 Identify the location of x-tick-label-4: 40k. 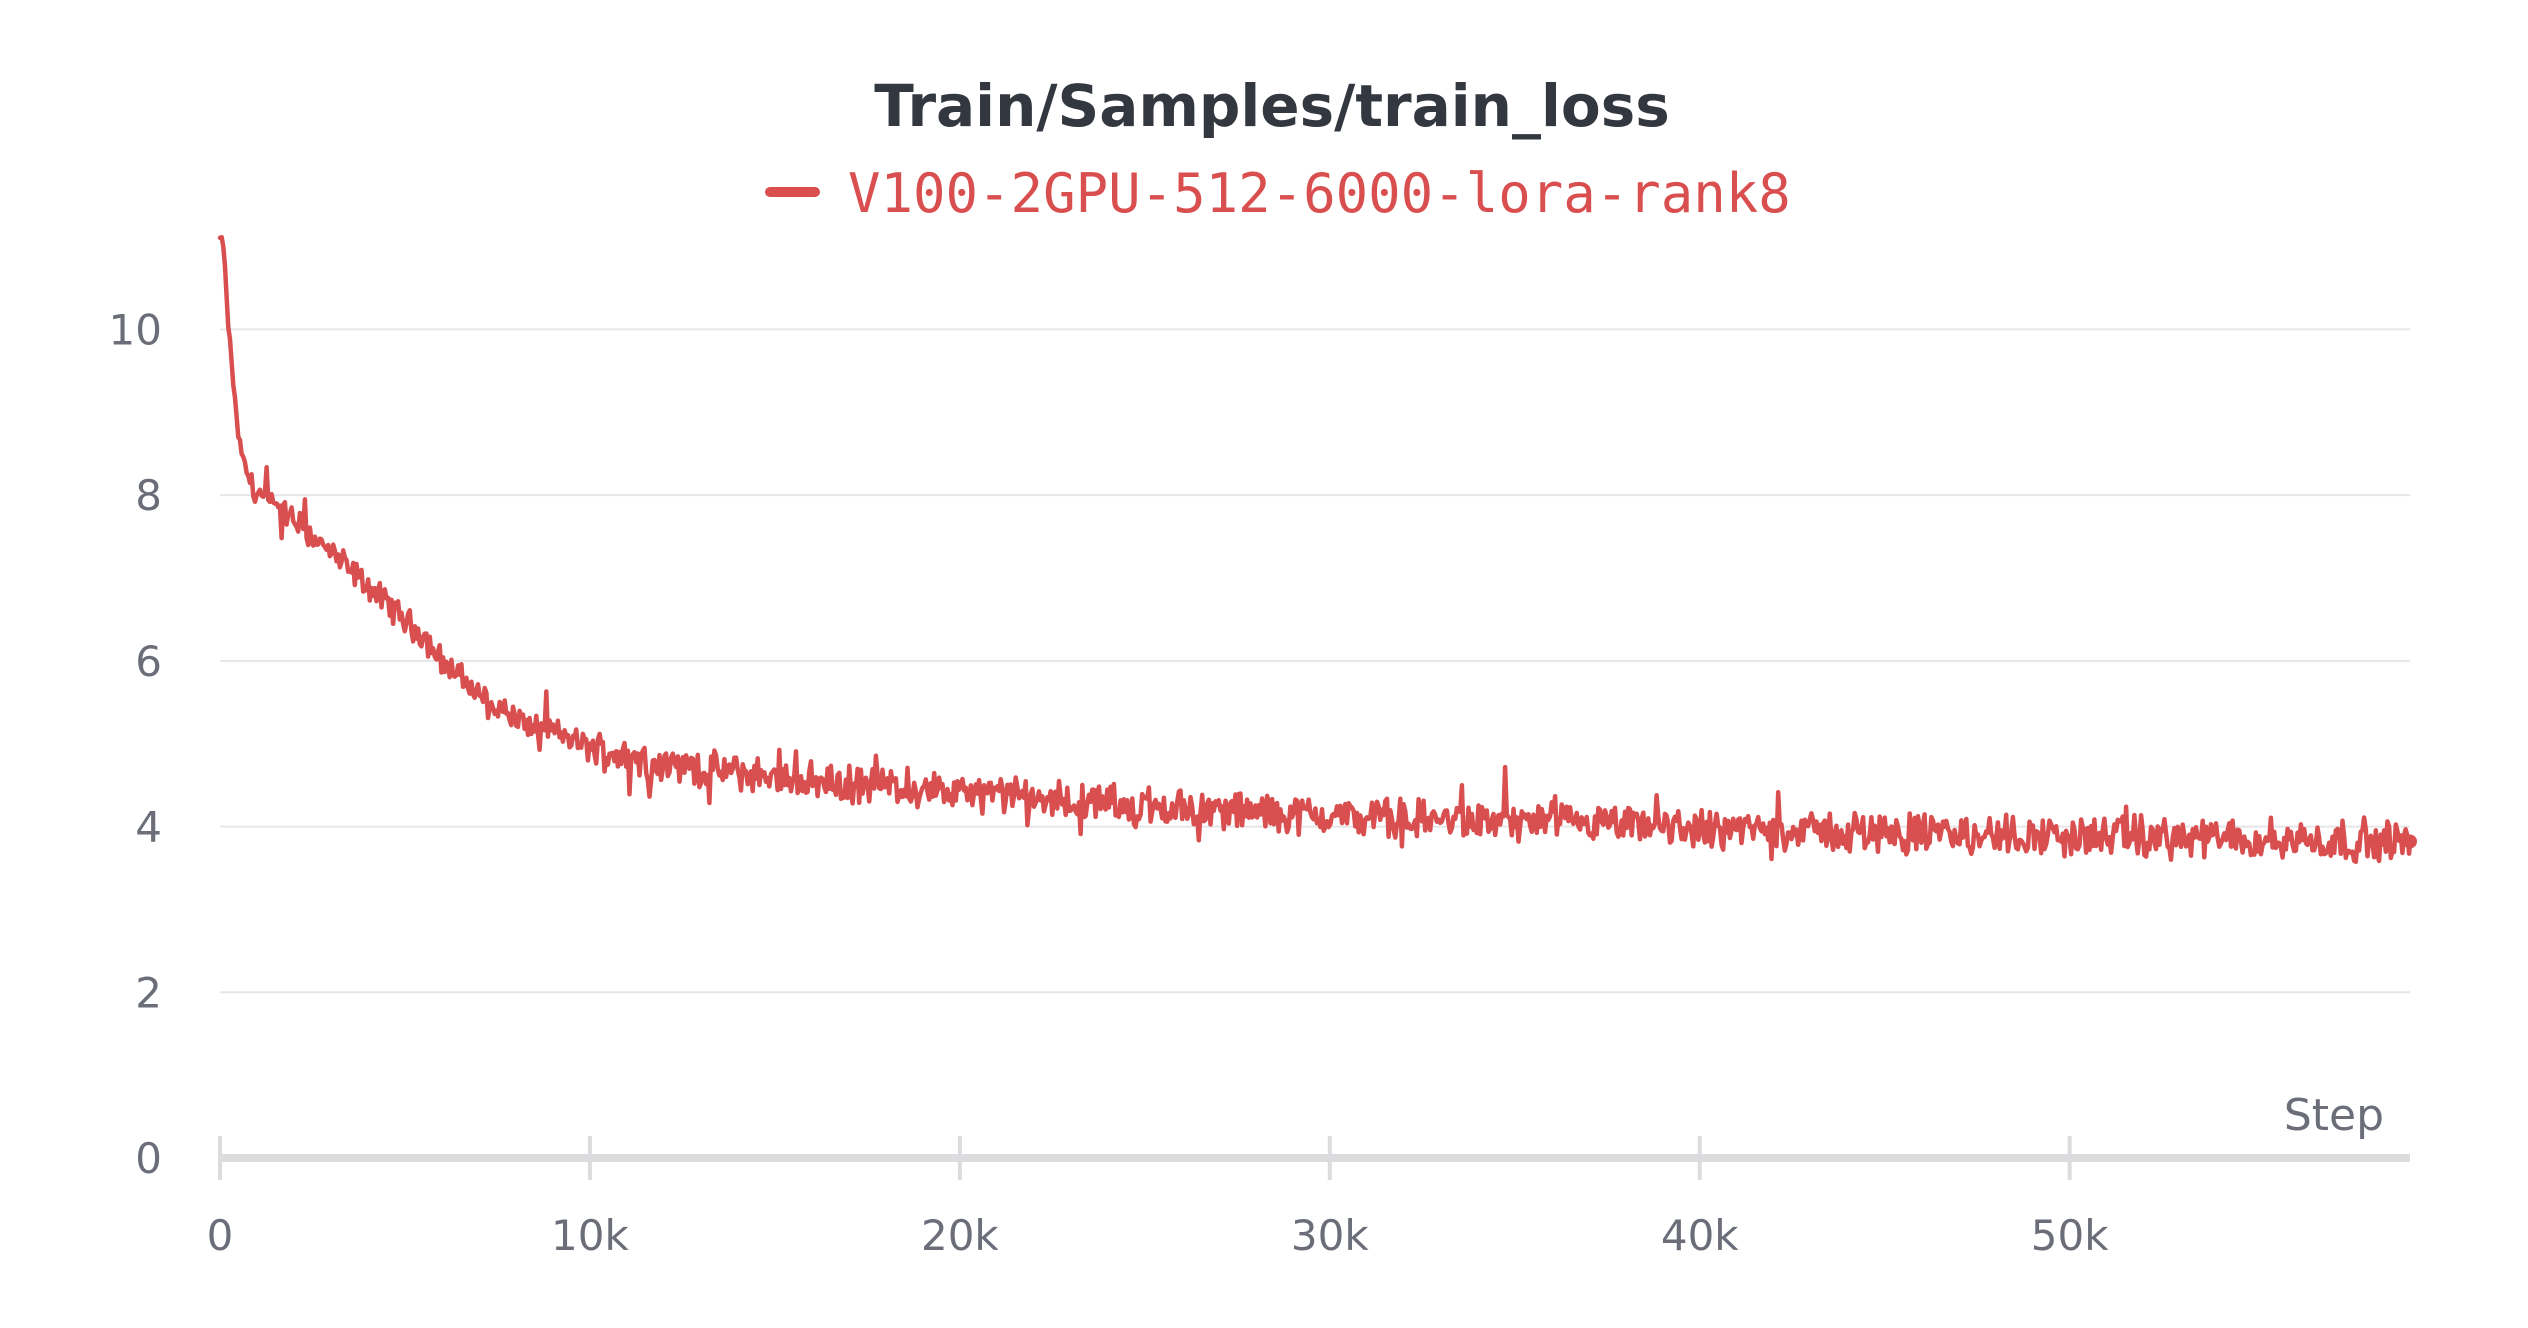
(1700, 1235).